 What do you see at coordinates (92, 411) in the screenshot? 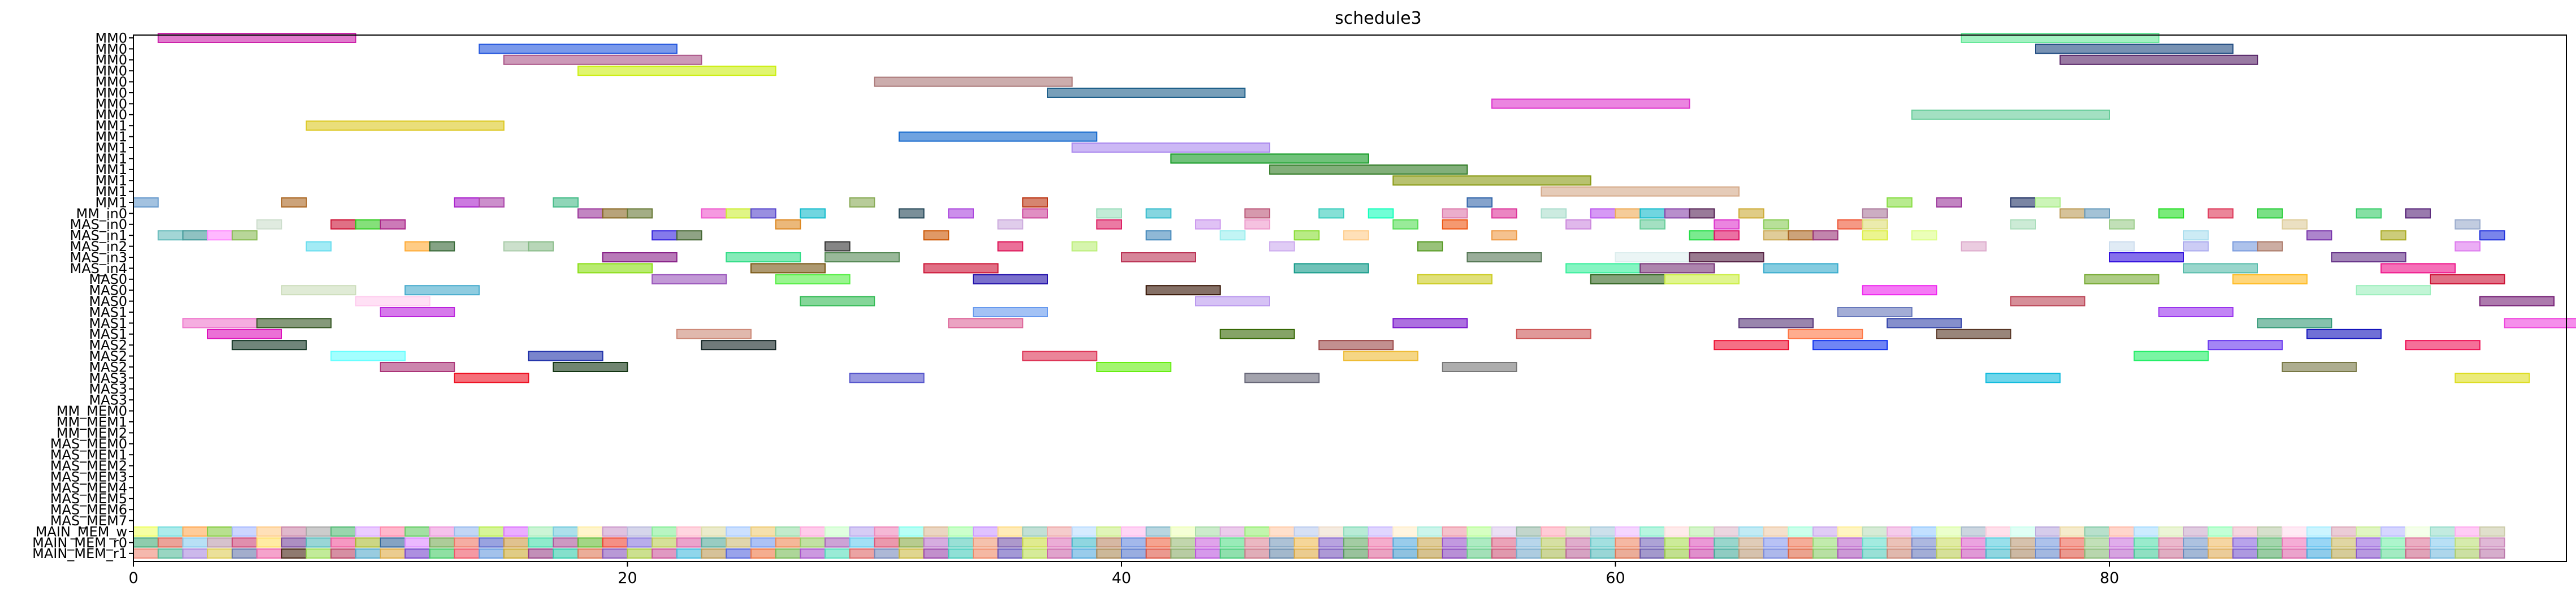
I see `y-tick-label: MM_MEM0` at bounding box center [92, 411].